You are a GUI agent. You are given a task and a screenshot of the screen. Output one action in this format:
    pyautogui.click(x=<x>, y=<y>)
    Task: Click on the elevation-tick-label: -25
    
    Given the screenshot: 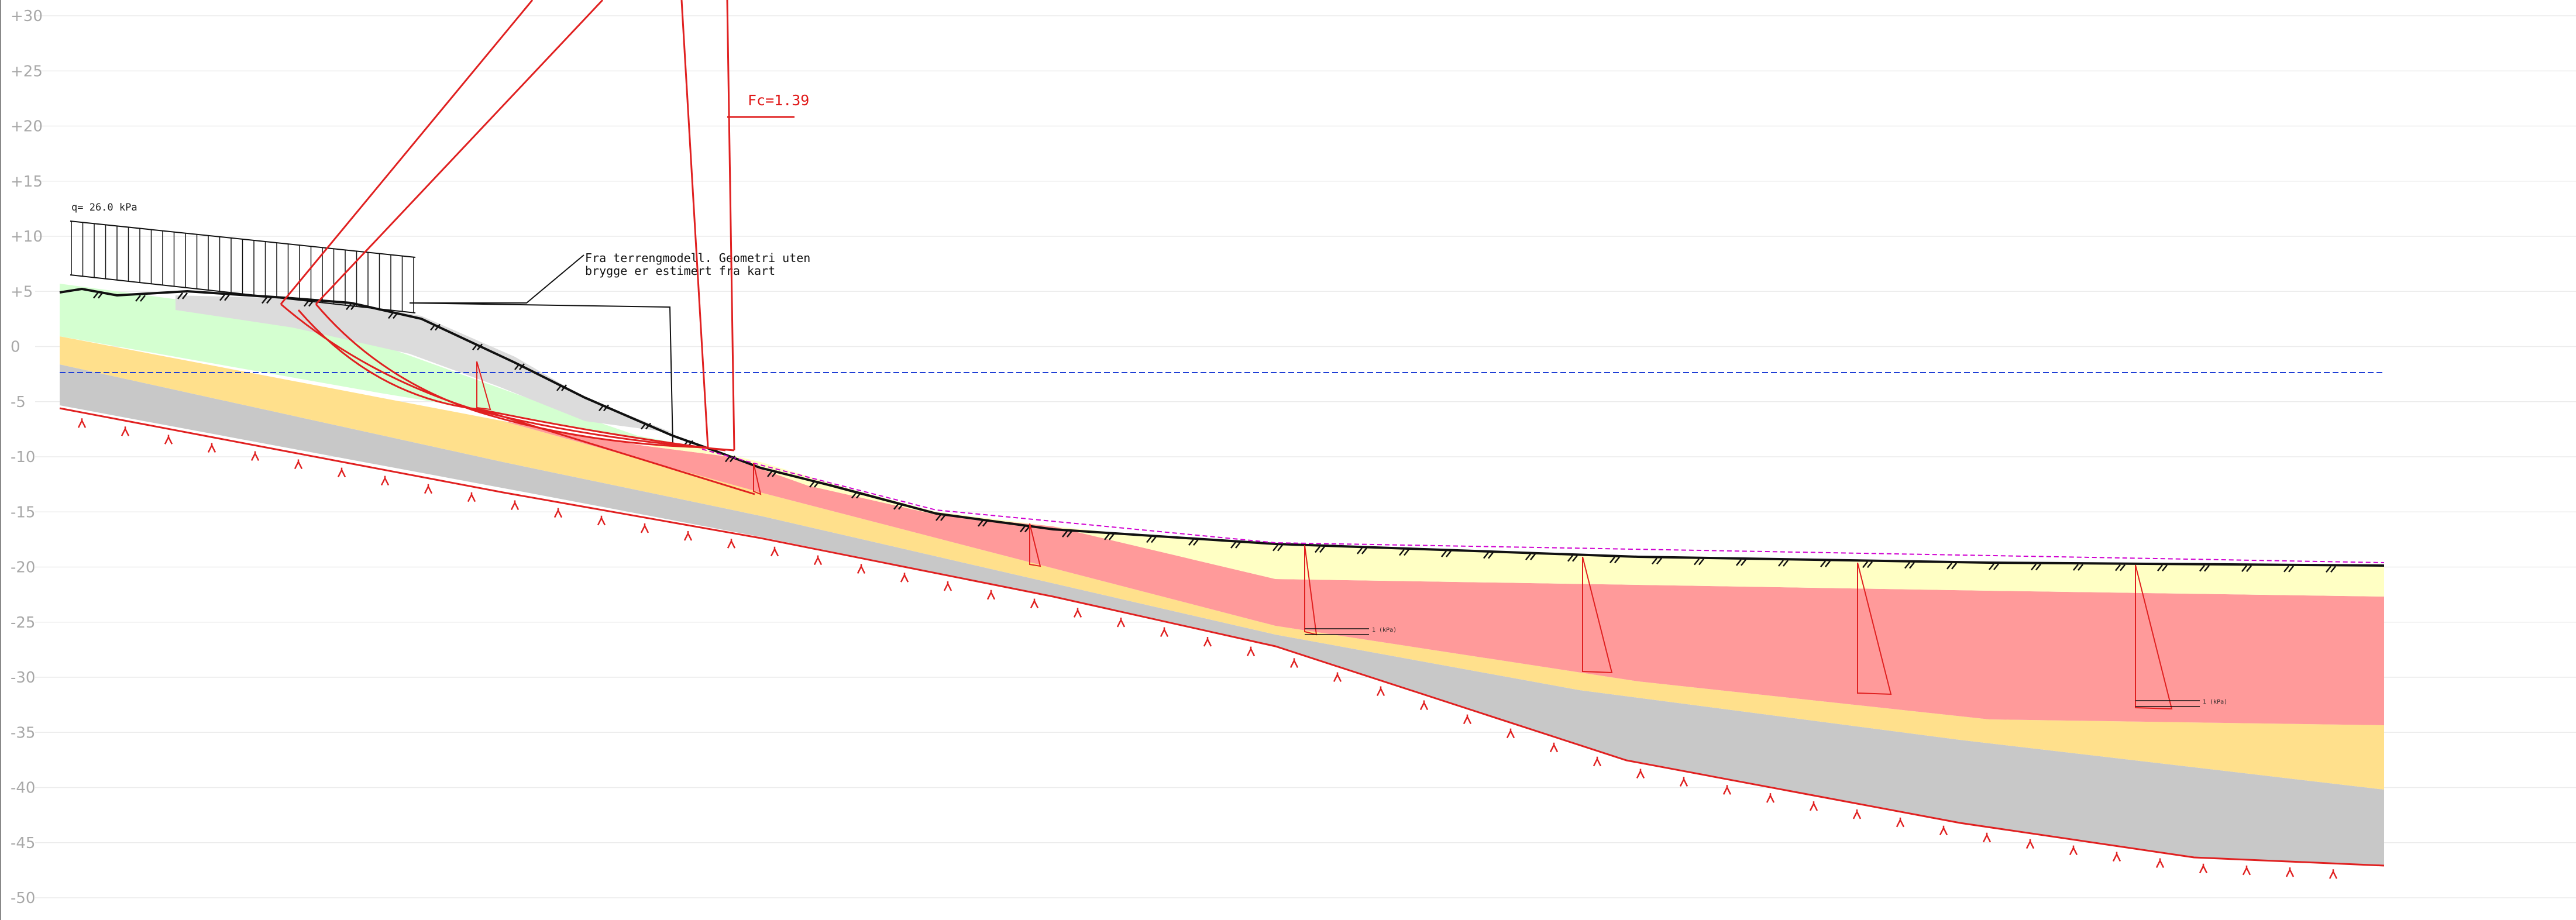 What is the action you would take?
    pyautogui.click(x=23, y=623)
    